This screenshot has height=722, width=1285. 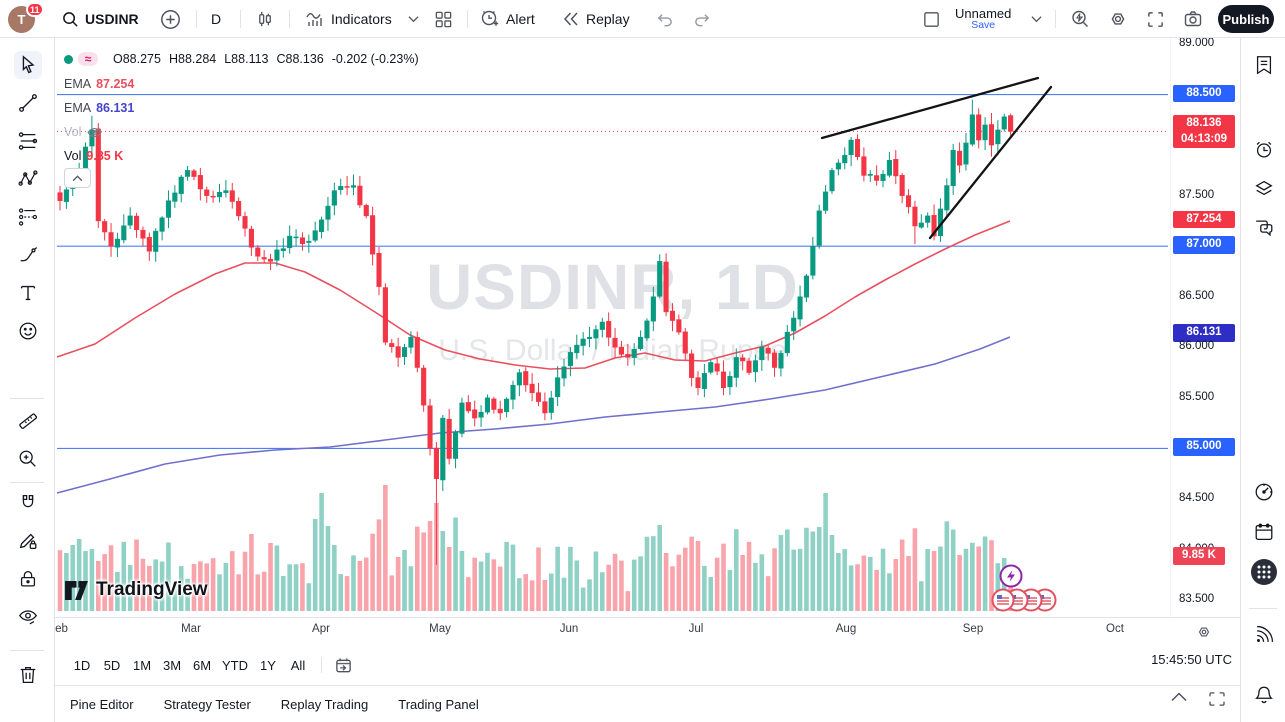 What do you see at coordinates (77, 178) in the screenshot?
I see `legend-collapse-button` at bounding box center [77, 178].